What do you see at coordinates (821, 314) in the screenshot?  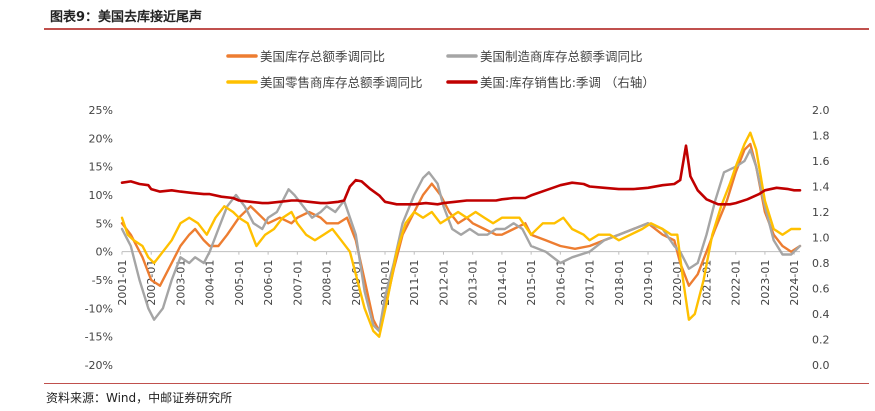 I see `y-right-tick-label: 0.4` at bounding box center [821, 314].